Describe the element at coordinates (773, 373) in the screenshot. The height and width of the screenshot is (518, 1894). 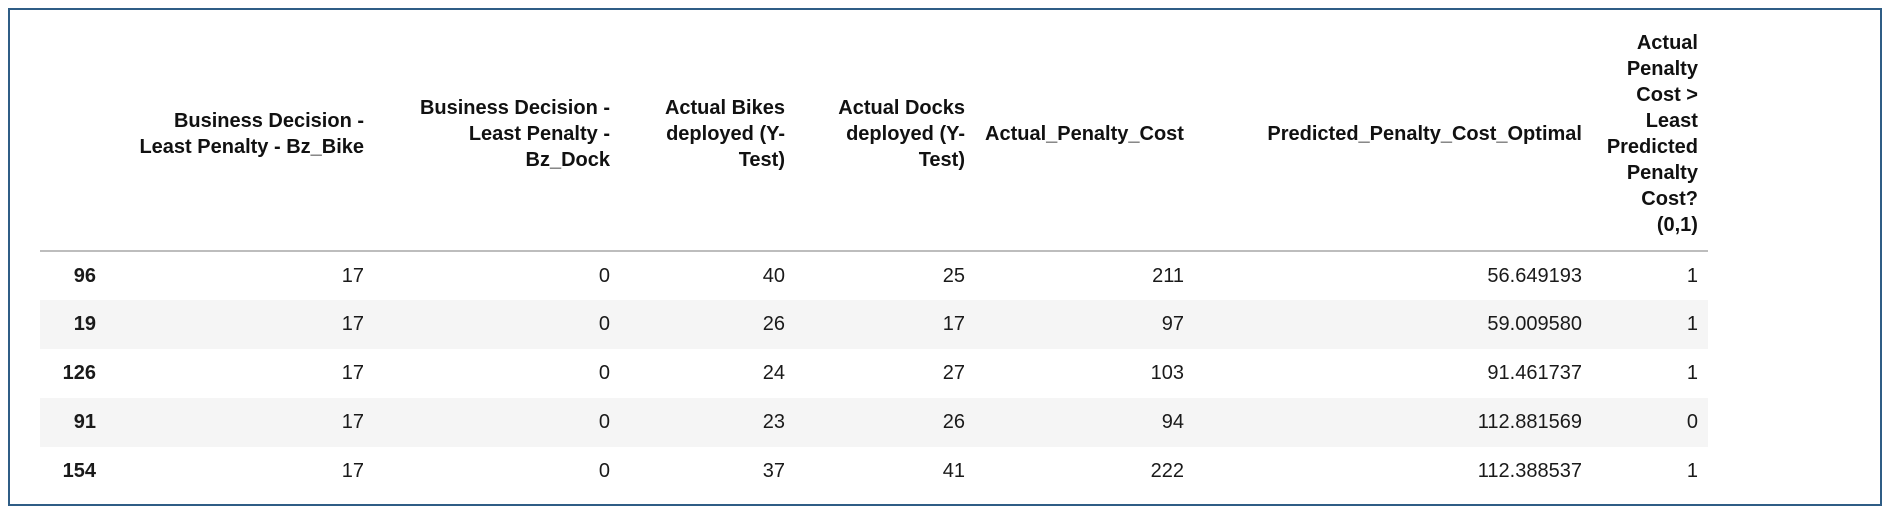
I see `cell-actual-bikes: 24` at that location.